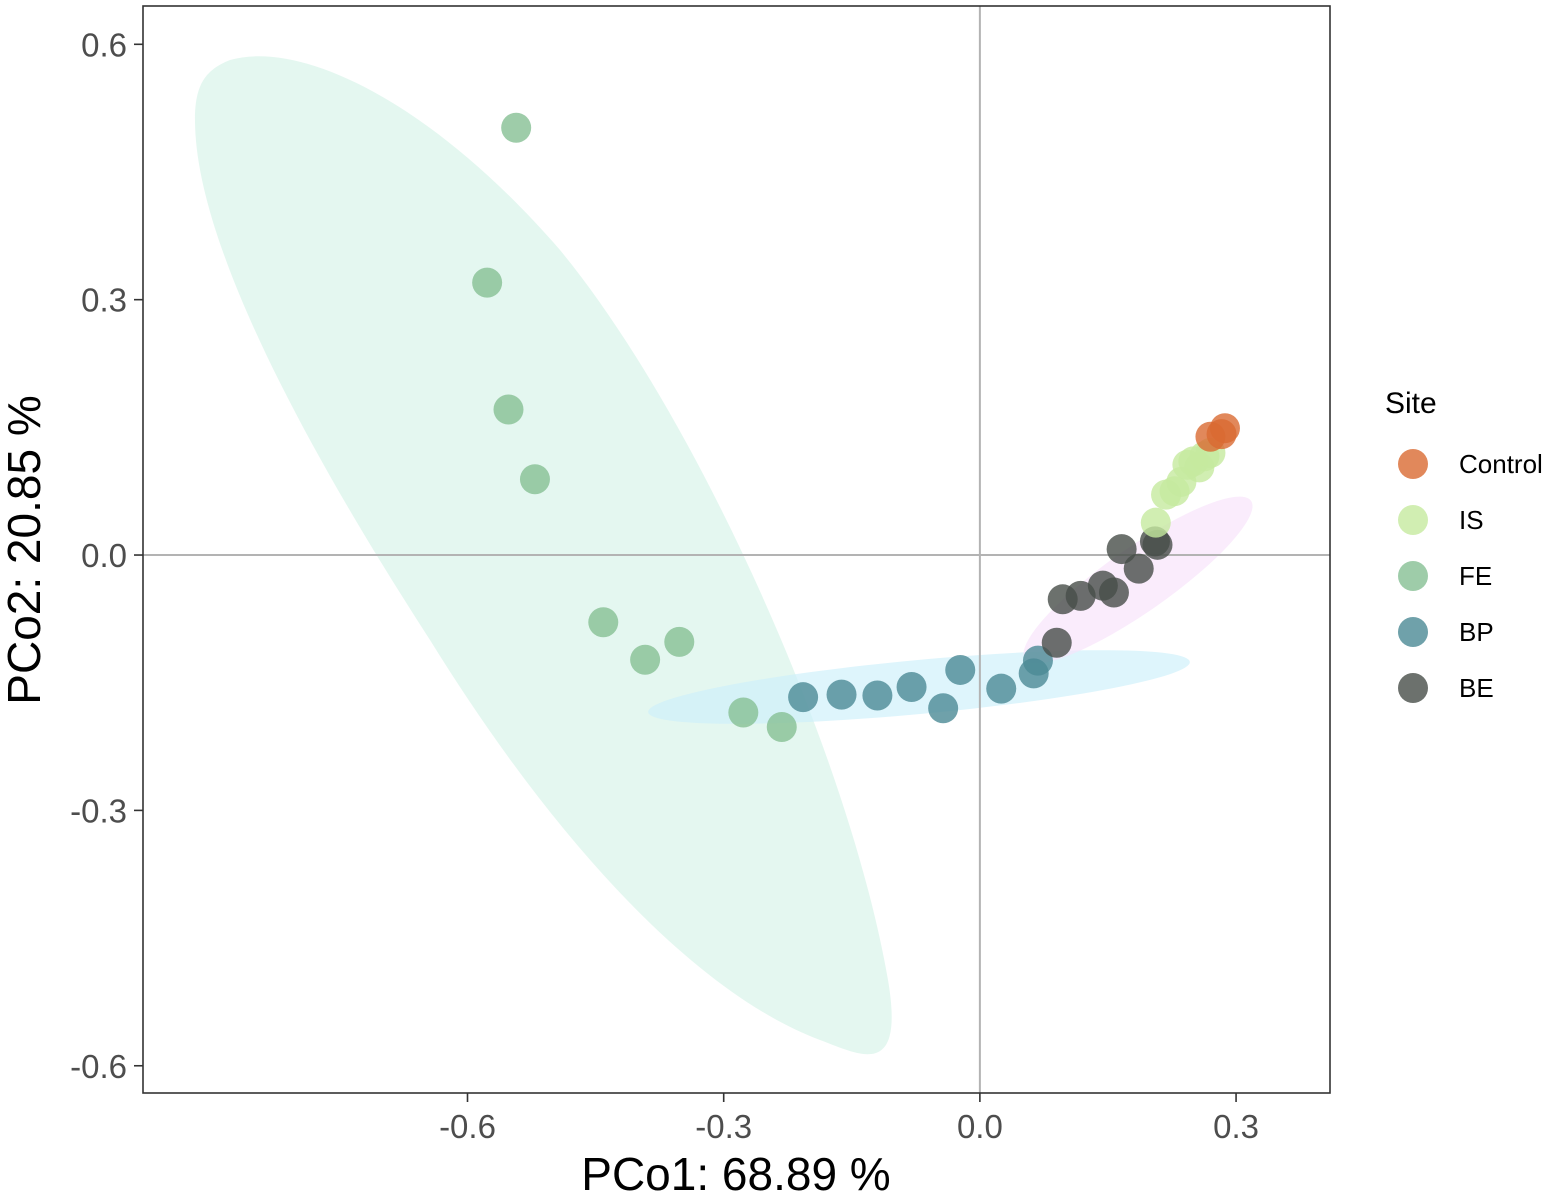 This screenshot has width=1559, height=1199. Describe the element at coordinates (1411, 403) in the screenshot. I see `legend-title: Site` at that location.